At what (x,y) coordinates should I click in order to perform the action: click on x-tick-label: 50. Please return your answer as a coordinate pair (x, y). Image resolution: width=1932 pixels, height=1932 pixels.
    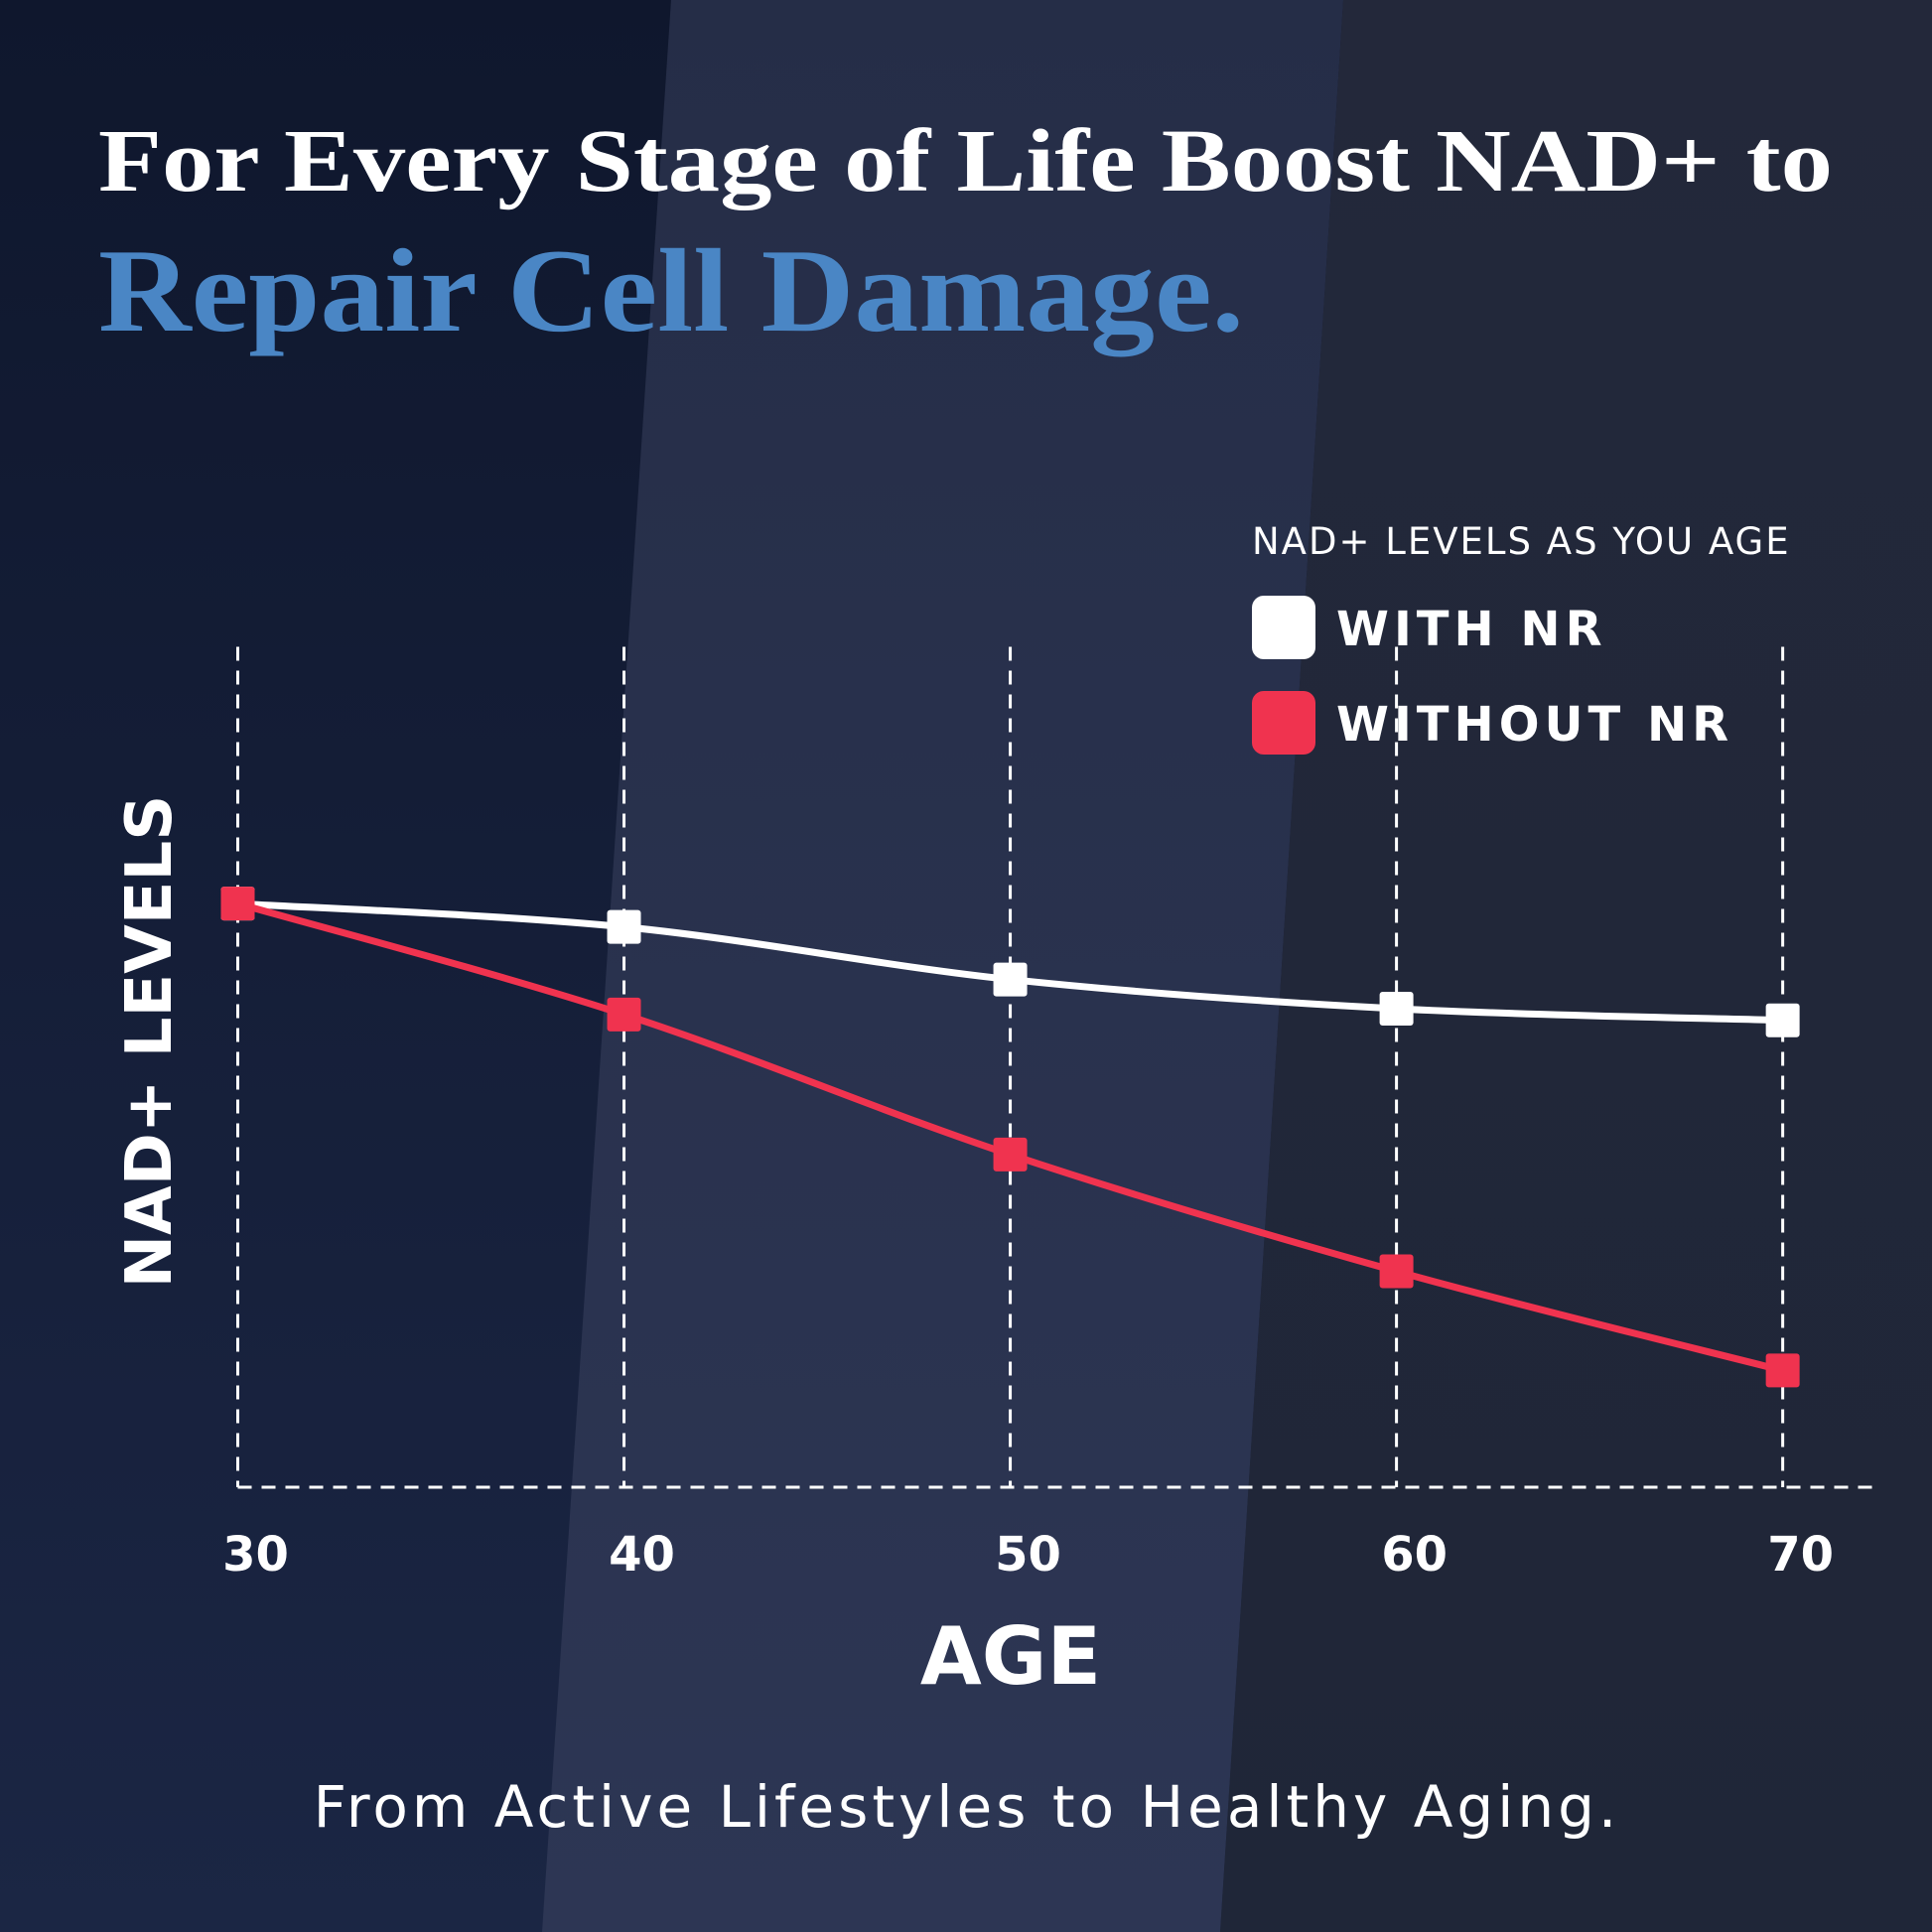
    Looking at the image, I should click on (1028, 1555).